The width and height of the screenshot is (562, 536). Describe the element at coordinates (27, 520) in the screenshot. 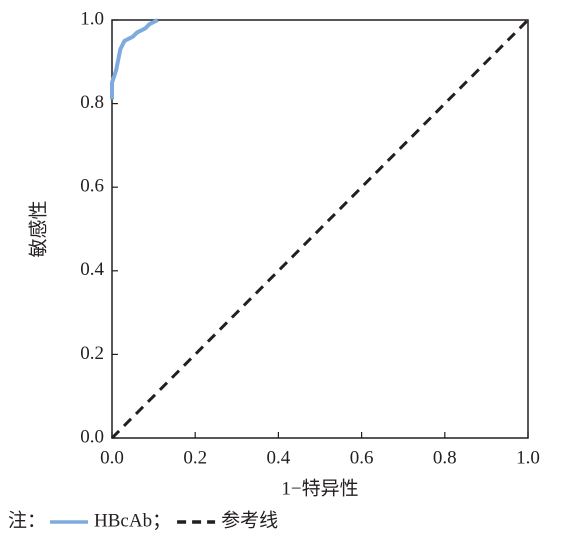

I see `legend-prefix: 注：` at that location.